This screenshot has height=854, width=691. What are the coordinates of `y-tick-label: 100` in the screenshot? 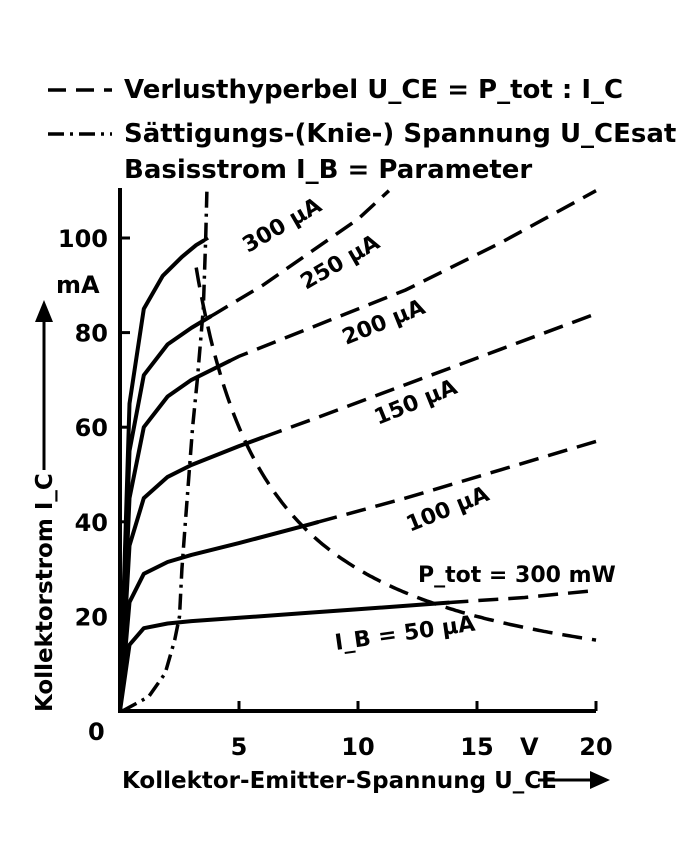 It's located at (83, 239).